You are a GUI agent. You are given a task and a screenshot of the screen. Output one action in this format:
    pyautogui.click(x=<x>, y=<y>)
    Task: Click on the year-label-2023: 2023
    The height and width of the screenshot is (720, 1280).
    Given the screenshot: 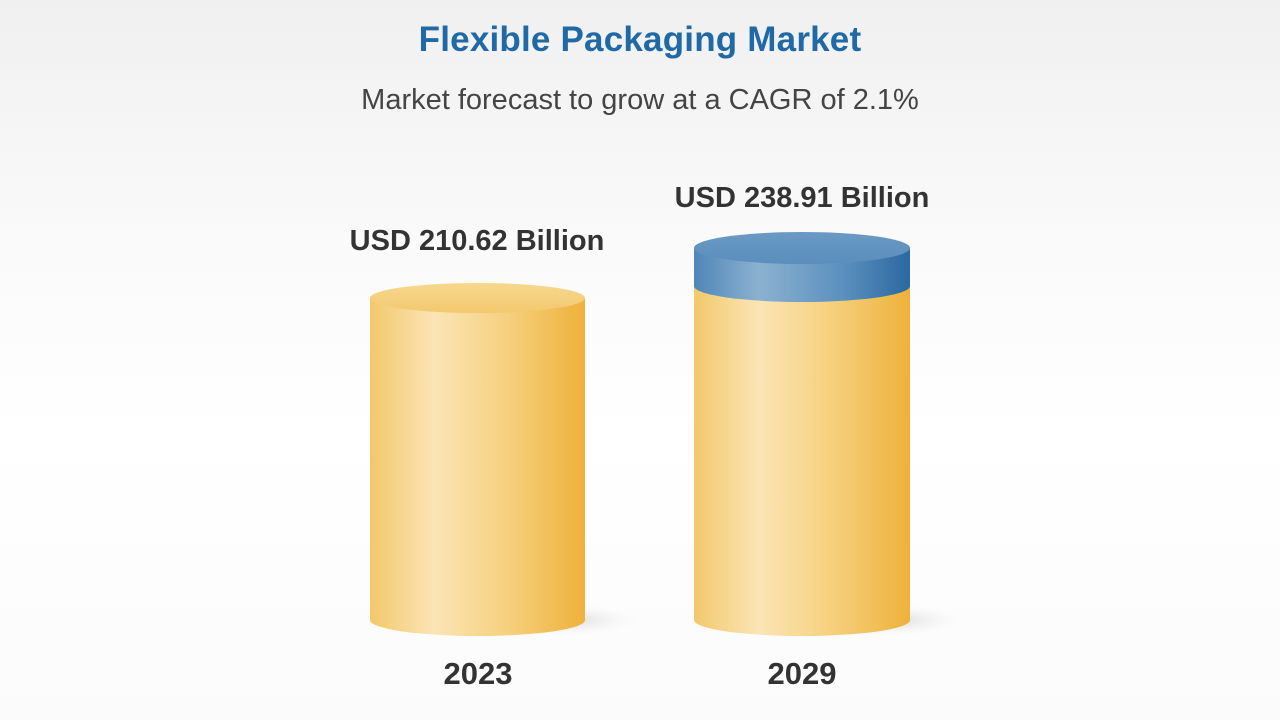 What is the action you would take?
    pyautogui.click(x=478, y=673)
    